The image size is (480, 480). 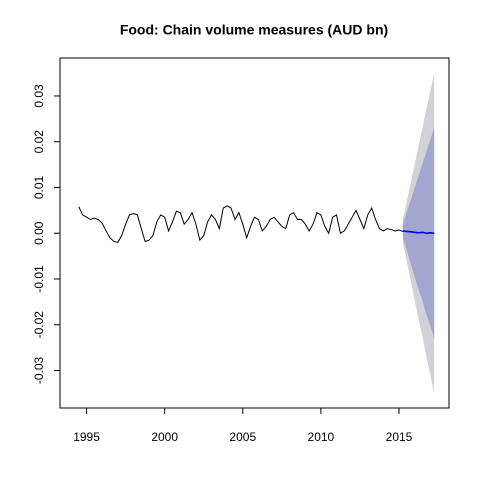 I want to click on y-tick-label: -0.02, so click(x=39, y=325).